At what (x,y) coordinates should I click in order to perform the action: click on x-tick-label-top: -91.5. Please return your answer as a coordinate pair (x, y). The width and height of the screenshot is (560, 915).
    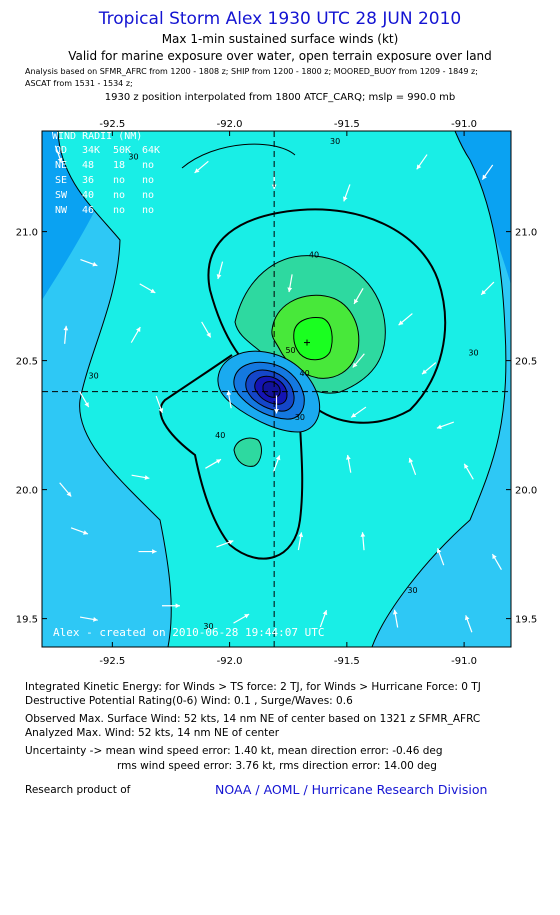
    Looking at the image, I should click on (347, 124).